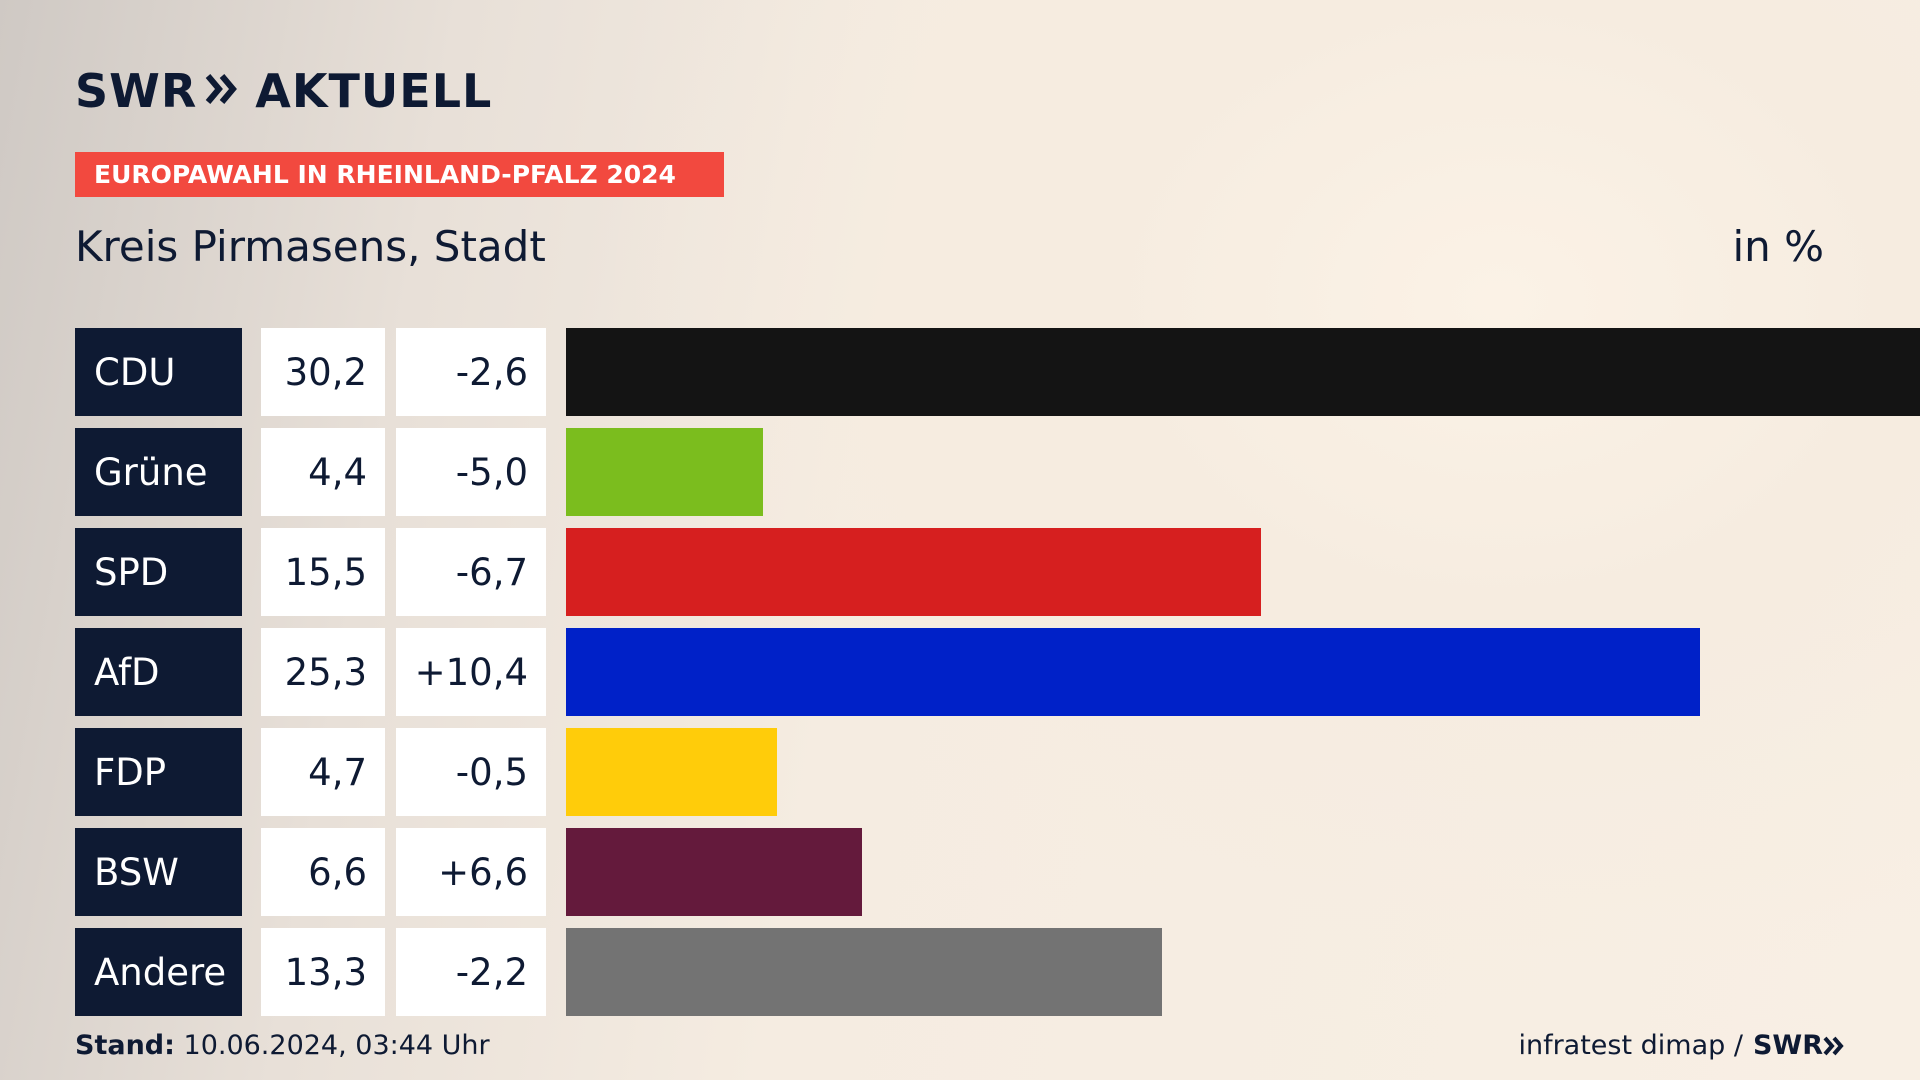  What do you see at coordinates (471, 972) in the screenshot?
I see `vote-change-value: -2,2` at bounding box center [471, 972].